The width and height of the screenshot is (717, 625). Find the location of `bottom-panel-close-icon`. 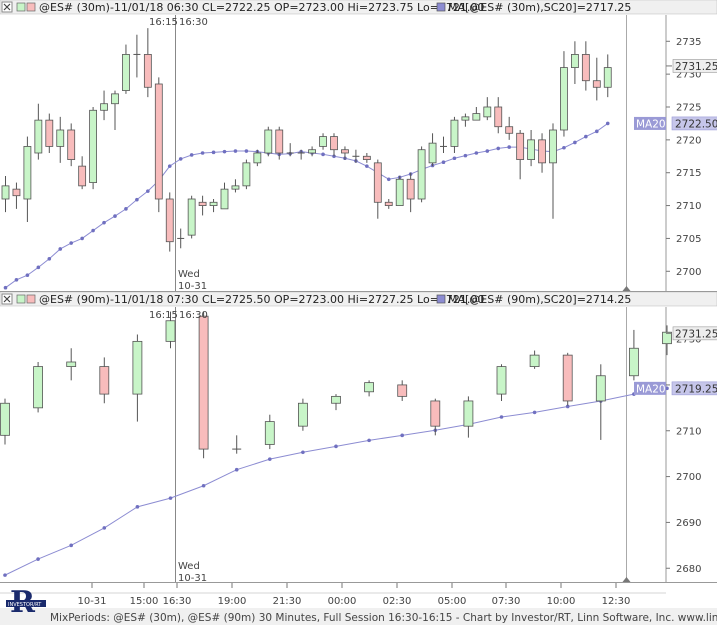

bottom-panel-close-icon is located at coordinates (7, 299).